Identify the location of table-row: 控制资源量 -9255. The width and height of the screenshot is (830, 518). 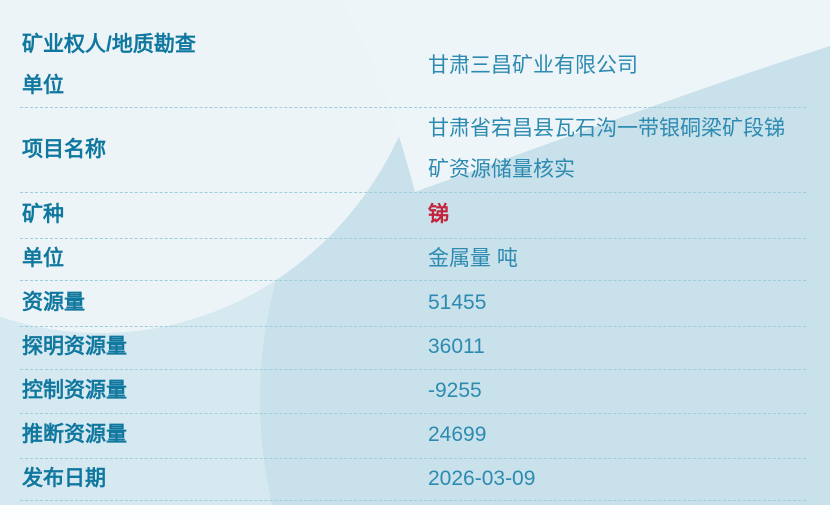
(413, 392).